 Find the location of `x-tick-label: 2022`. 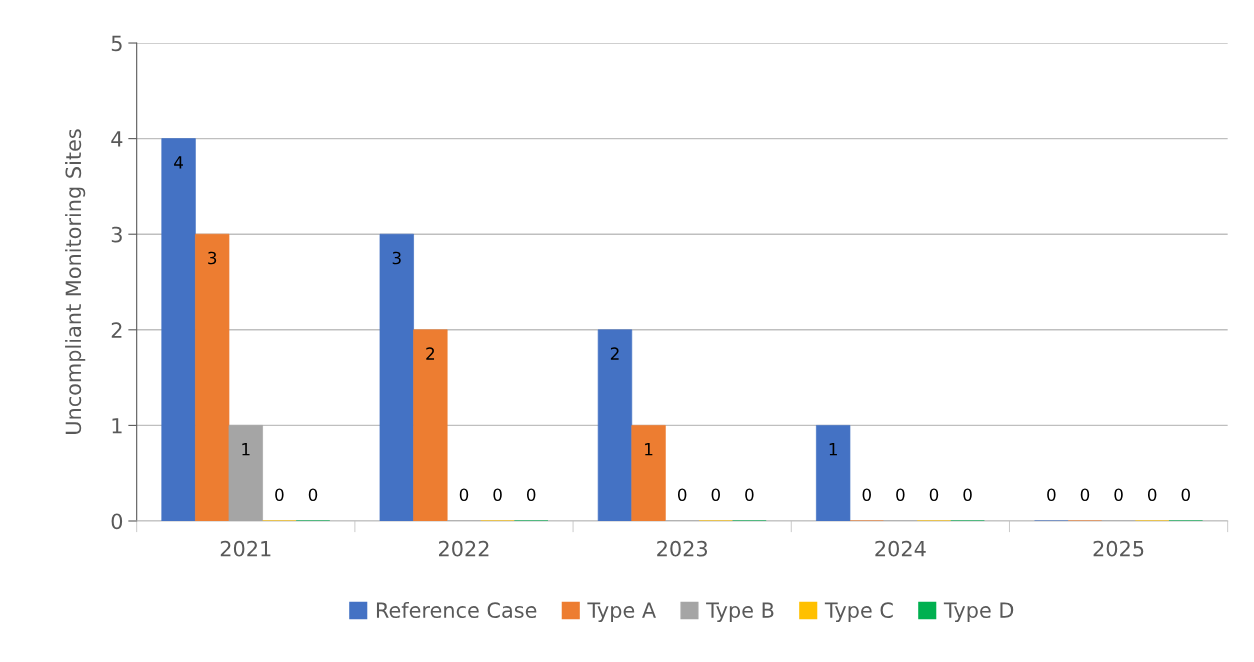

x-tick-label: 2022 is located at coordinates (464, 548).